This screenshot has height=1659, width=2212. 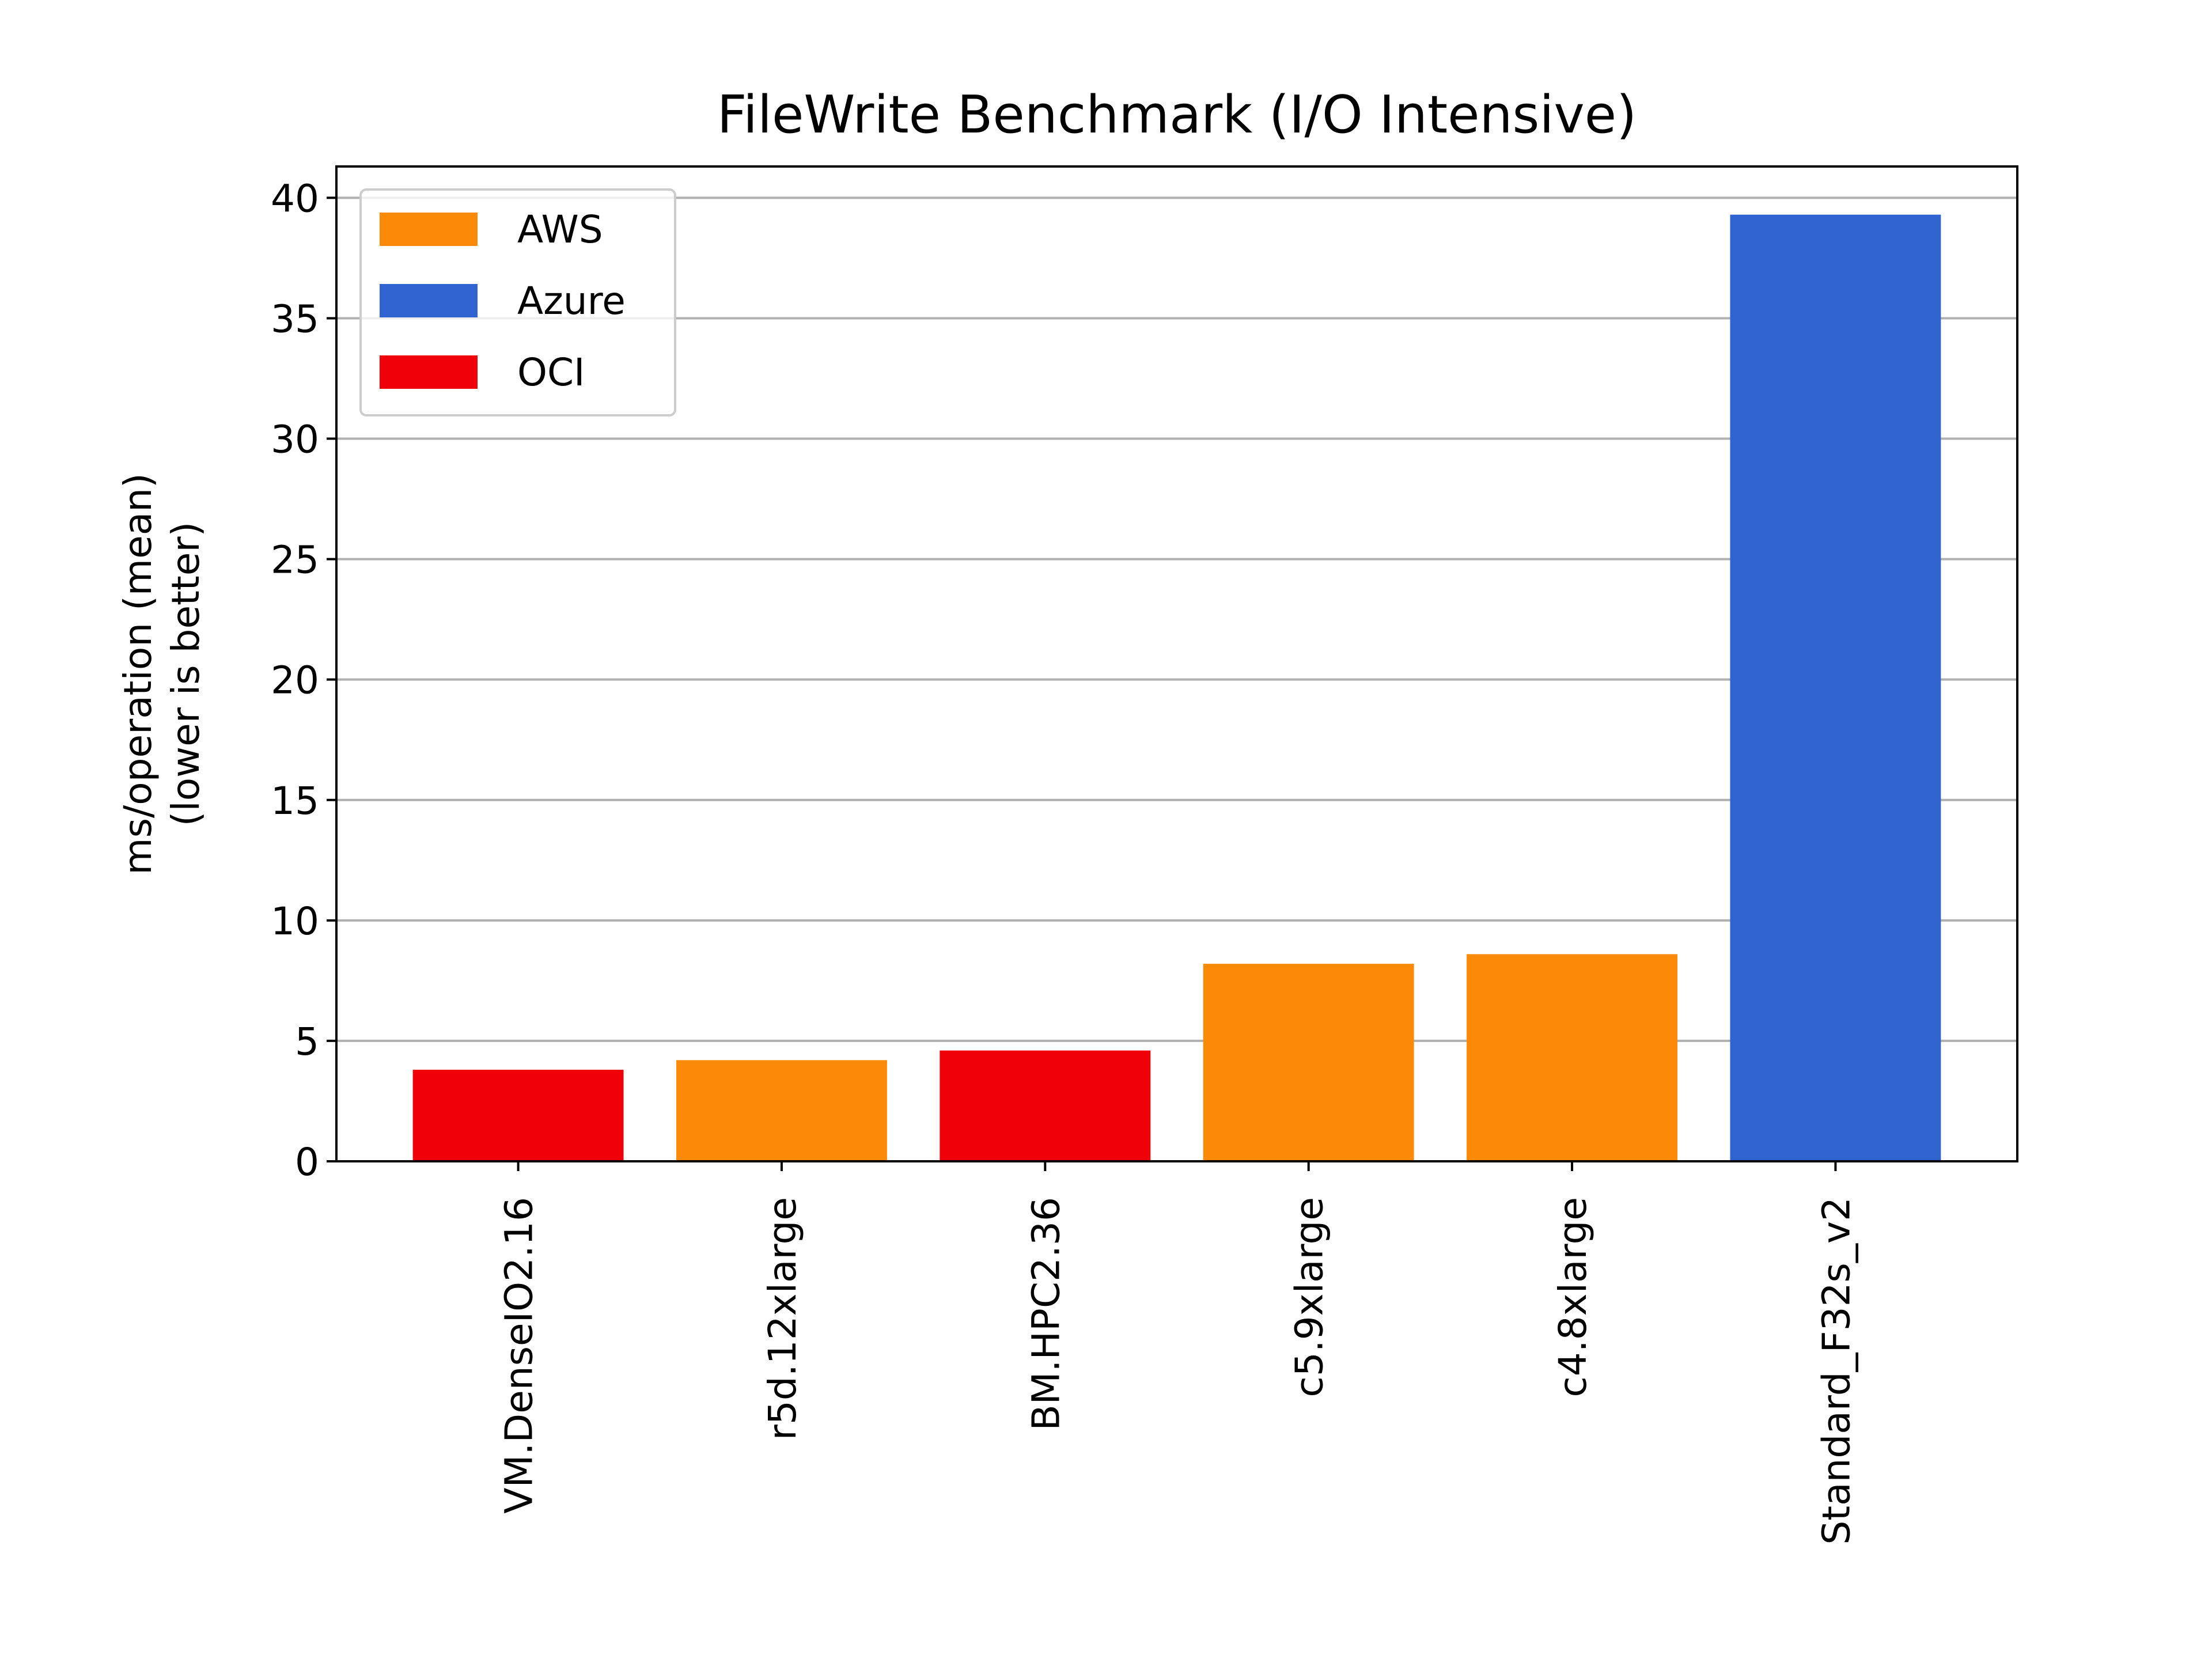 I want to click on y-tick-label: 20, so click(x=295, y=680).